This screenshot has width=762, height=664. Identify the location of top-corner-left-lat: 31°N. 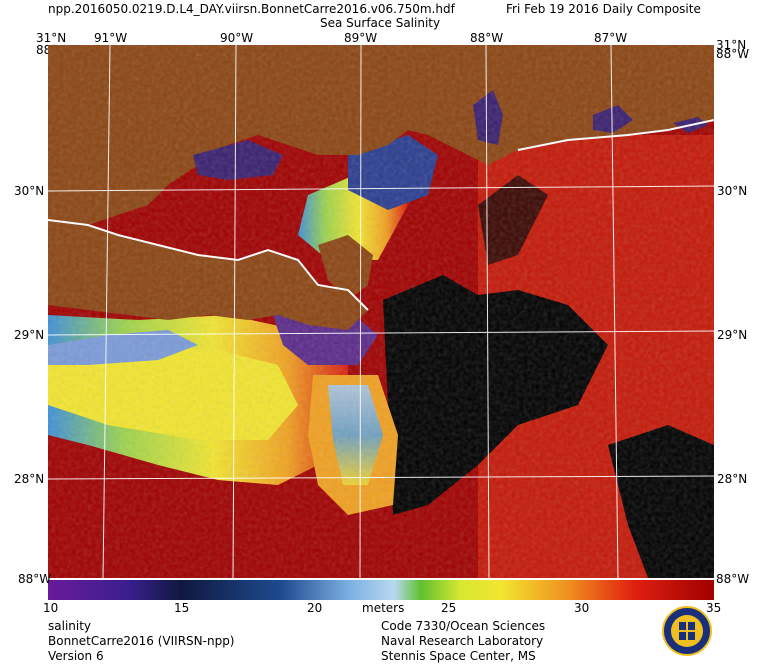
(51, 38).